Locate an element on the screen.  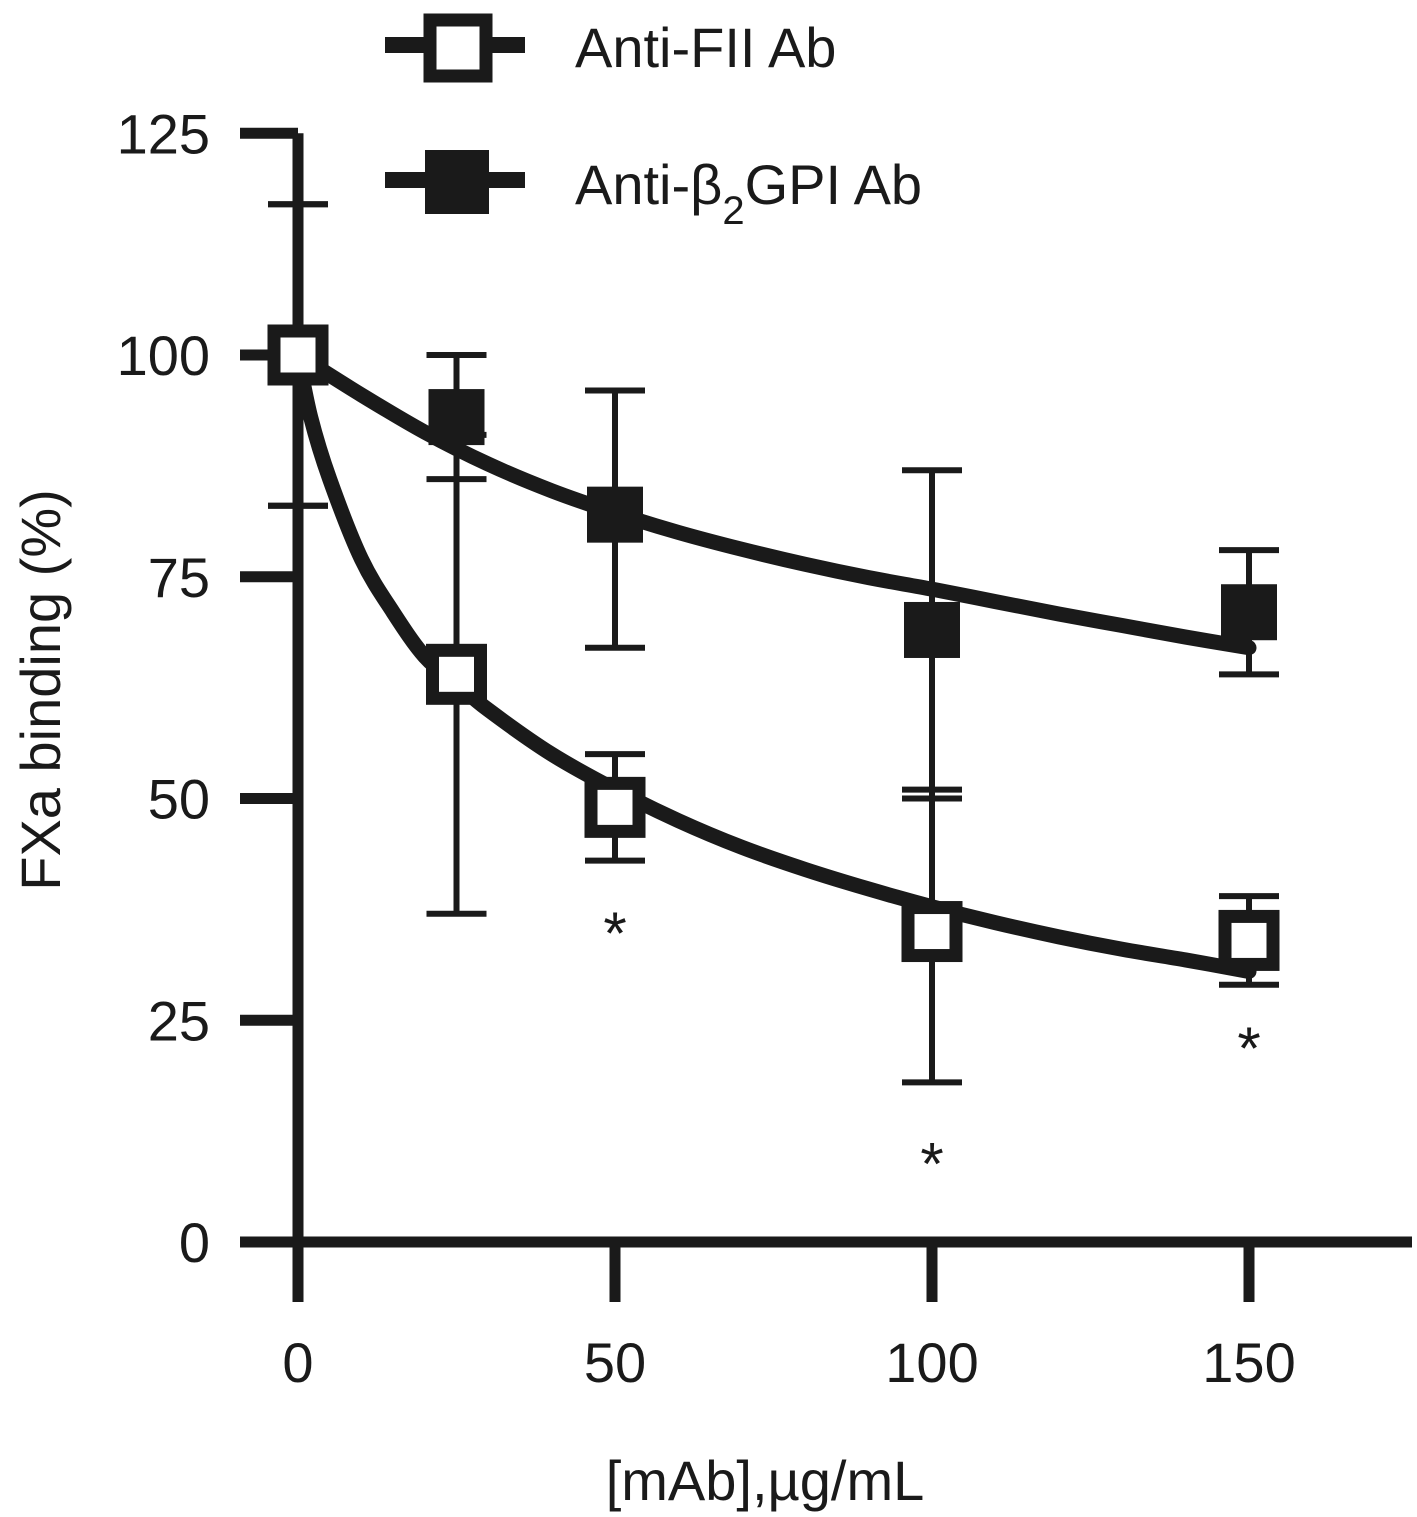
legend-label-anti-b2gpi-sub: 2 is located at coordinates (733, 211).